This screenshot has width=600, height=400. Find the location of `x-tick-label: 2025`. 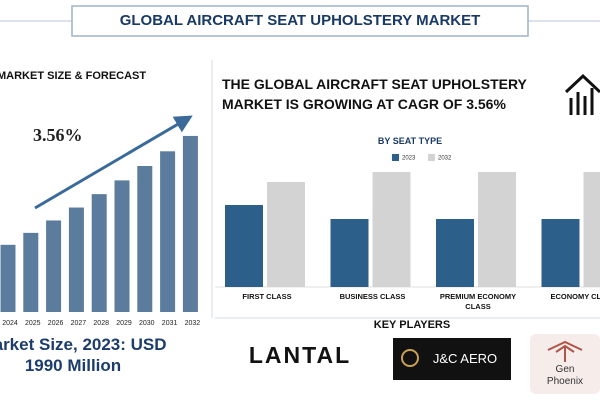

x-tick-label: 2025 is located at coordinates (33, 323).